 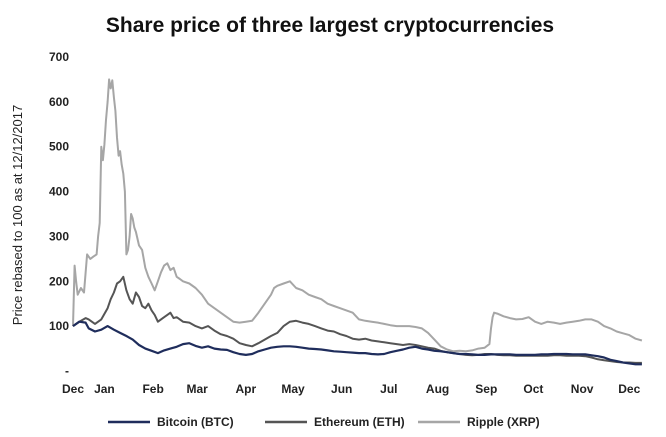 I want to click on x-tick-label: Sep, so click(x=486, y=389).